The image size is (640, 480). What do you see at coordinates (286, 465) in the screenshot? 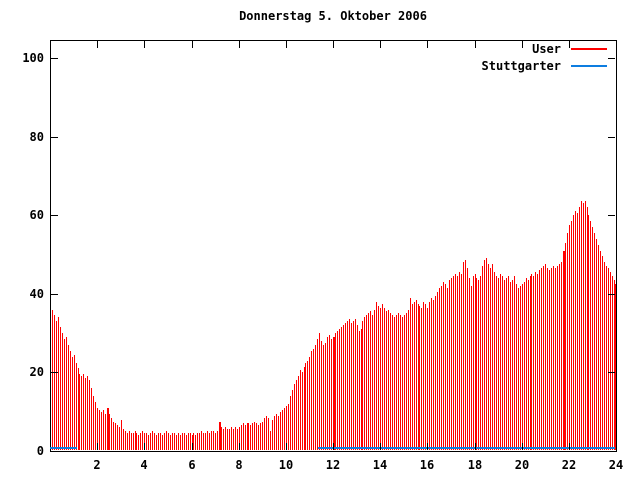
I see `x-tick-label: 10` at bounding box center [286, 465].